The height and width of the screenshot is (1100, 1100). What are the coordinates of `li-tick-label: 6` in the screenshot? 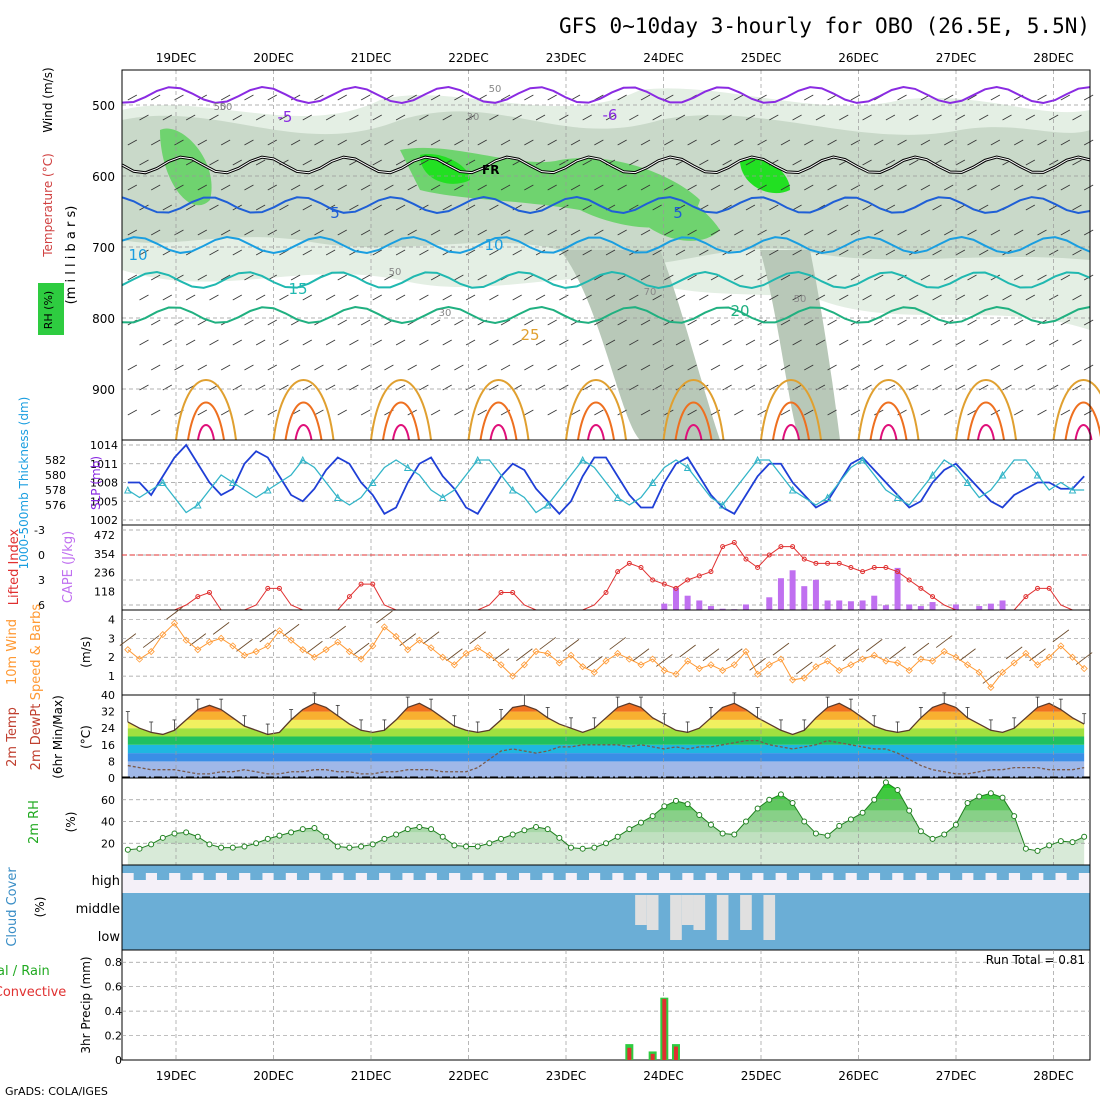 It's located at (41, 605).